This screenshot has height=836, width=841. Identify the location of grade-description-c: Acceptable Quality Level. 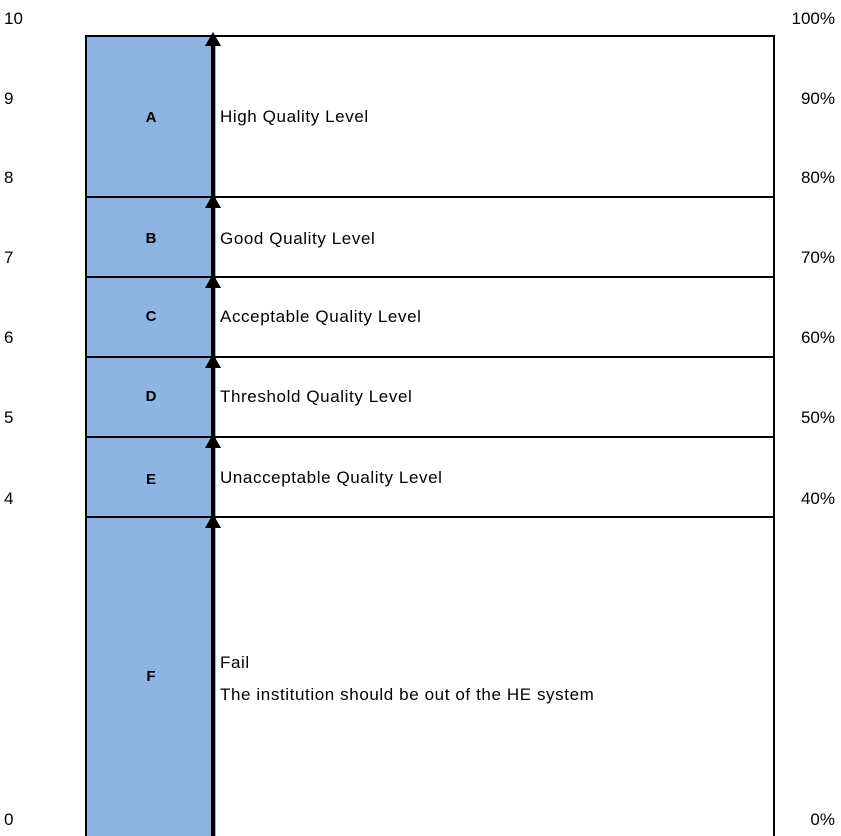
(321, 316).